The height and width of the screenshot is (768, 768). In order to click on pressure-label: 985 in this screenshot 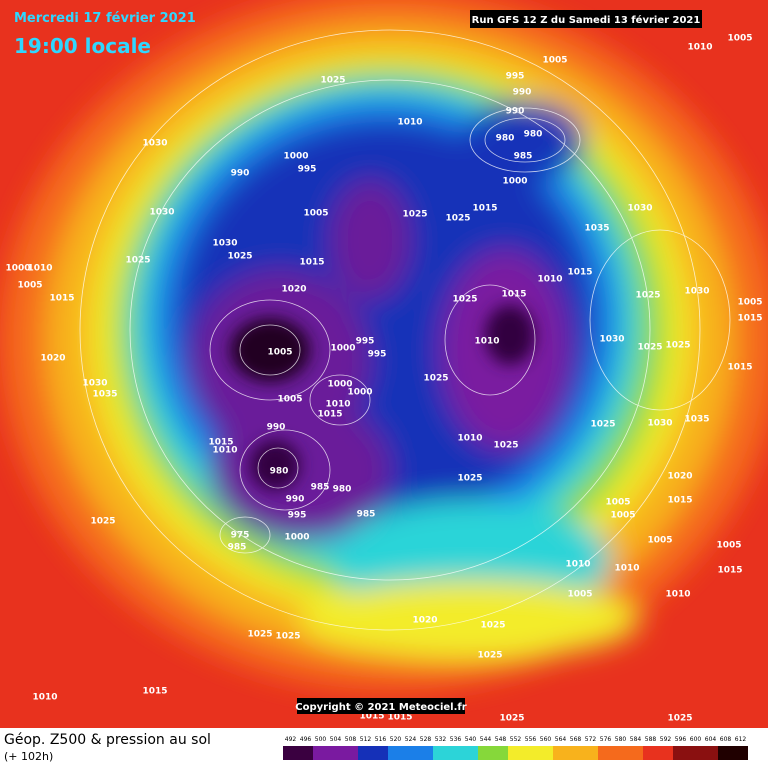, I will do `click(320, 488)`.